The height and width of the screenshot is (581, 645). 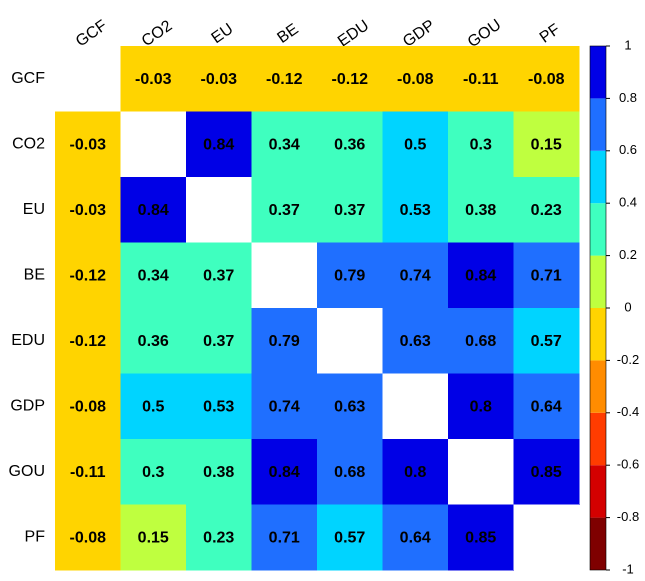 I want to click on cell-value: 0.34, so click(x=153, y=275).